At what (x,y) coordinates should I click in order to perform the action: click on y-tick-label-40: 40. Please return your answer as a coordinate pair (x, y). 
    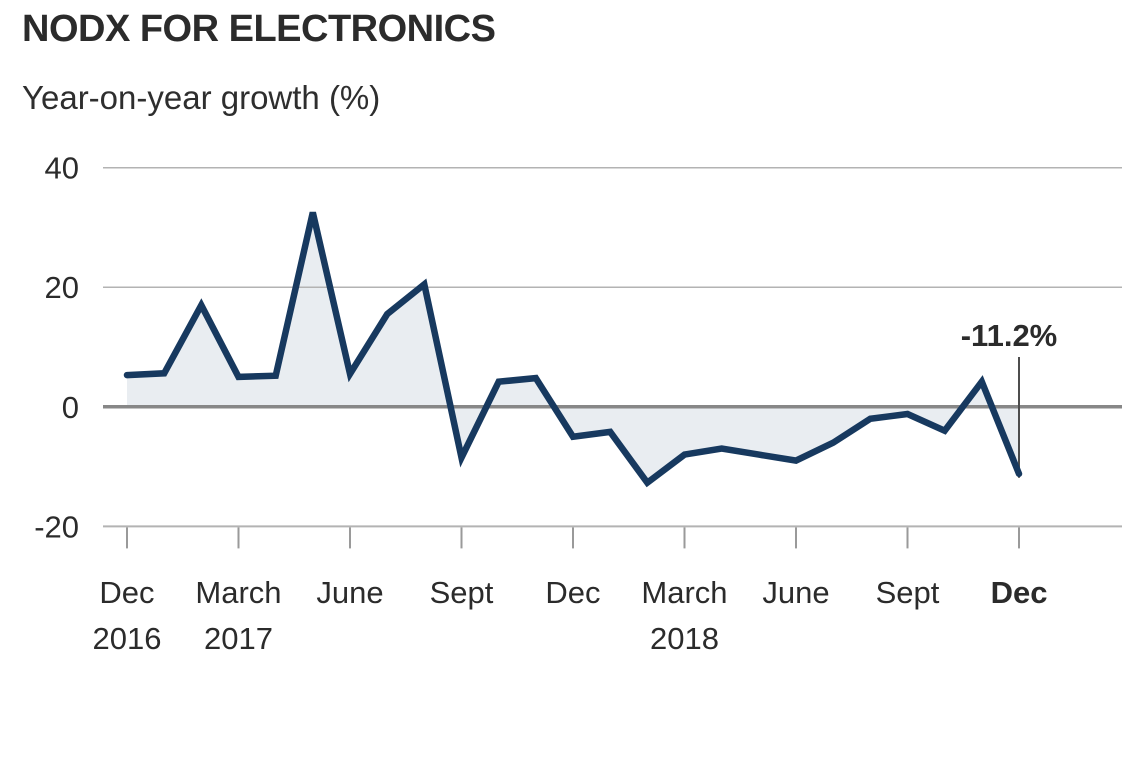
    Looking at the image, I should click on (62, 168).